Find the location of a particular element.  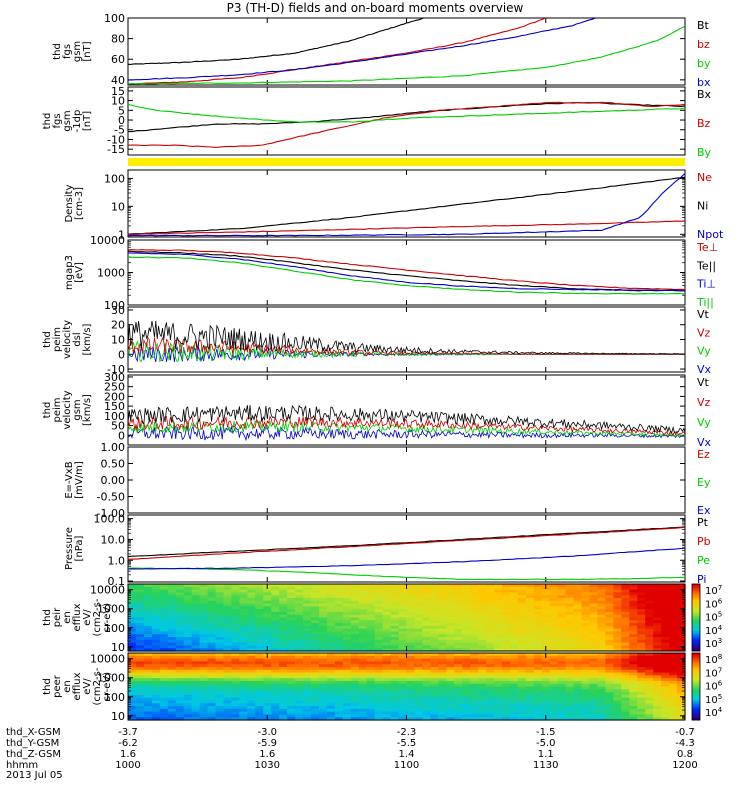

series-bz is located at coordinates (337, 51).